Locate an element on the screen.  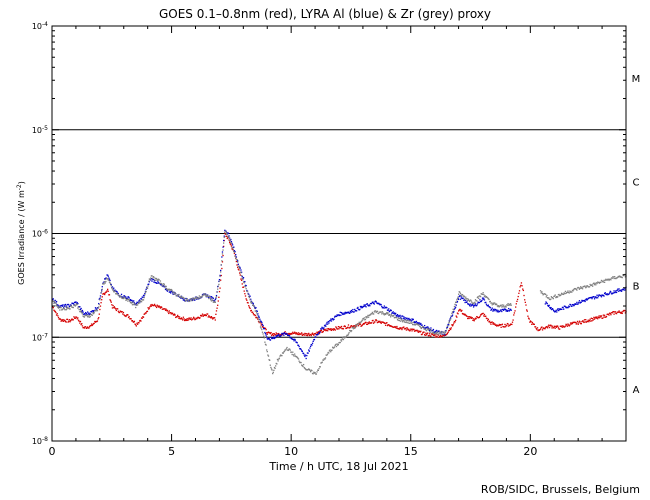
y-tick-label: 10-6 is located at coordinates (40, 234).